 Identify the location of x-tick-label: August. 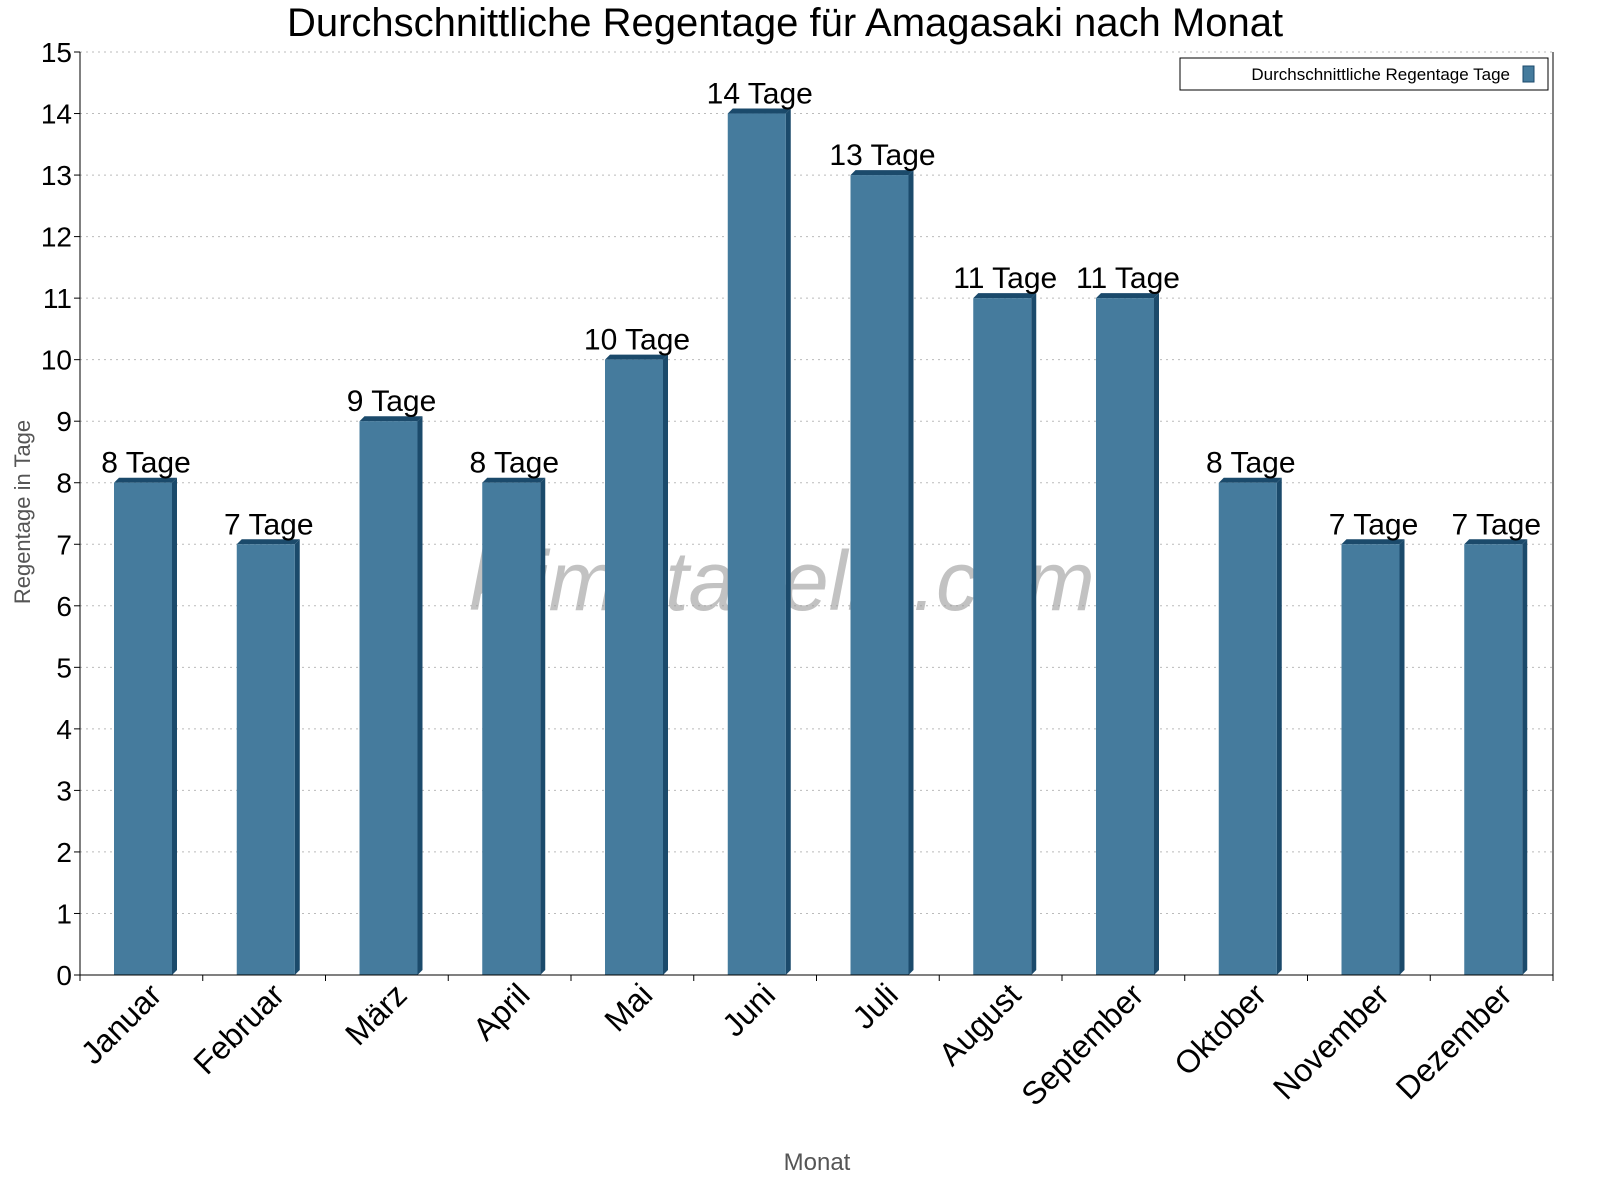
(980, 1024).